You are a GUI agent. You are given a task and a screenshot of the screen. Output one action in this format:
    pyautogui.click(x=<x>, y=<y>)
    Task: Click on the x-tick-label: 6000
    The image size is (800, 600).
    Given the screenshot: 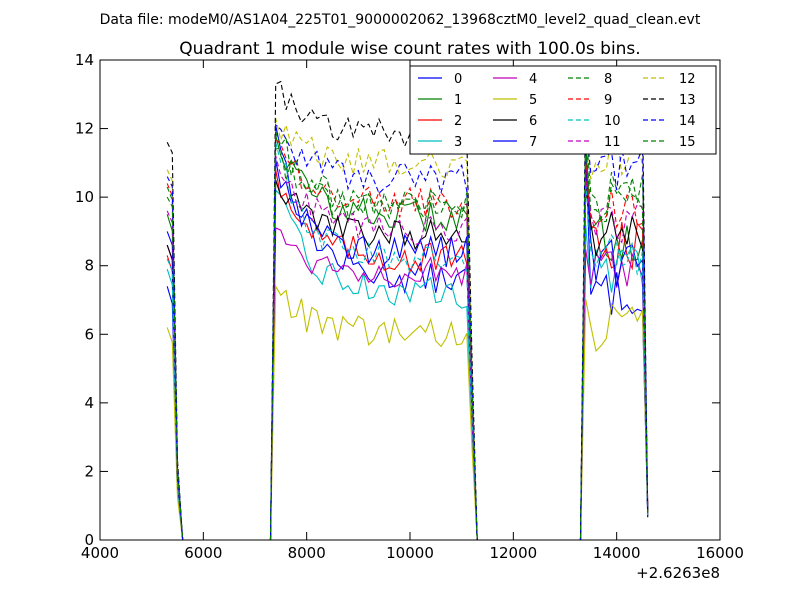 What is the action you would take?
    pyautogui.click(x=203, y=553)
    